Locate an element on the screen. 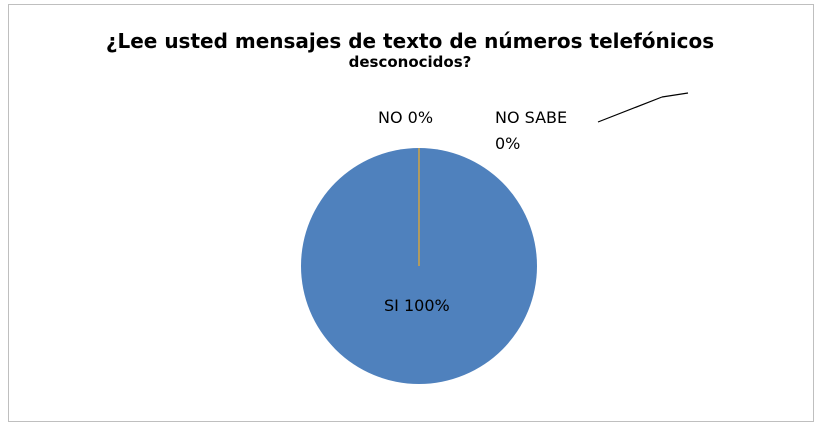 The height and width of the screenshot is (425, 817). leader-line-no-sabe is located at coordinates (630, 109).